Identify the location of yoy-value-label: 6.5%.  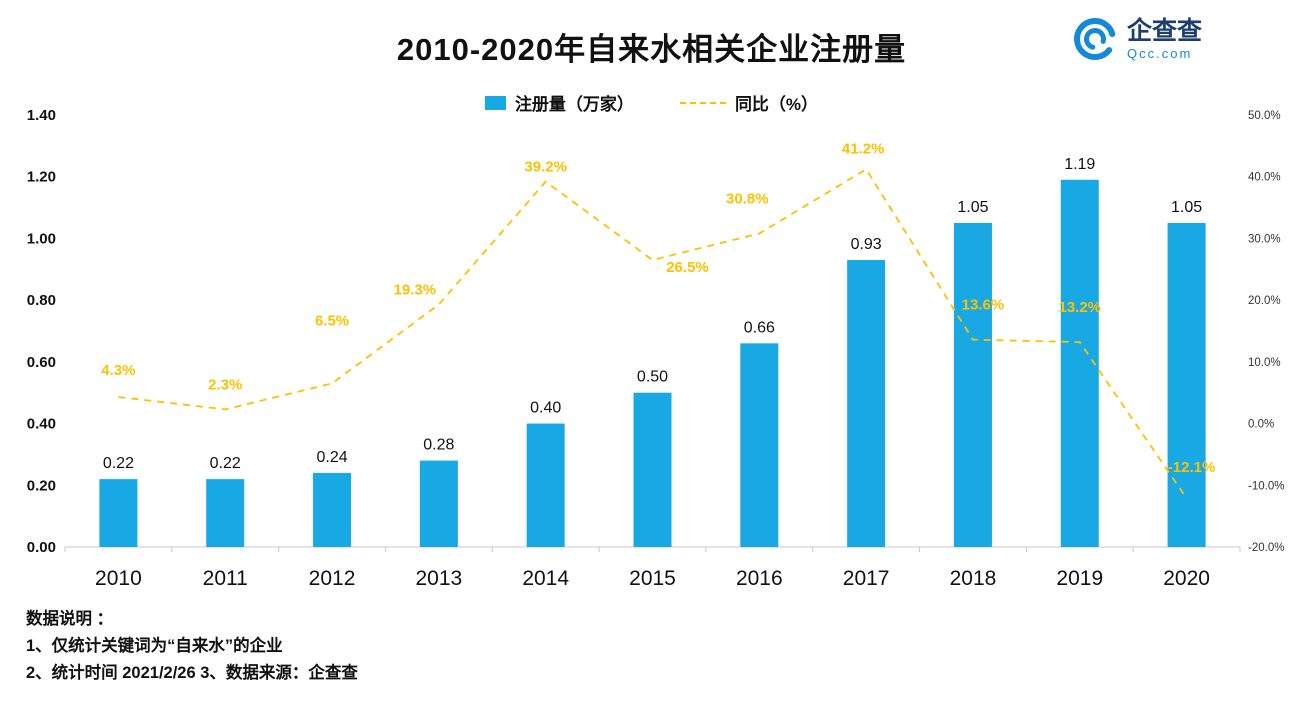
(332, 320).